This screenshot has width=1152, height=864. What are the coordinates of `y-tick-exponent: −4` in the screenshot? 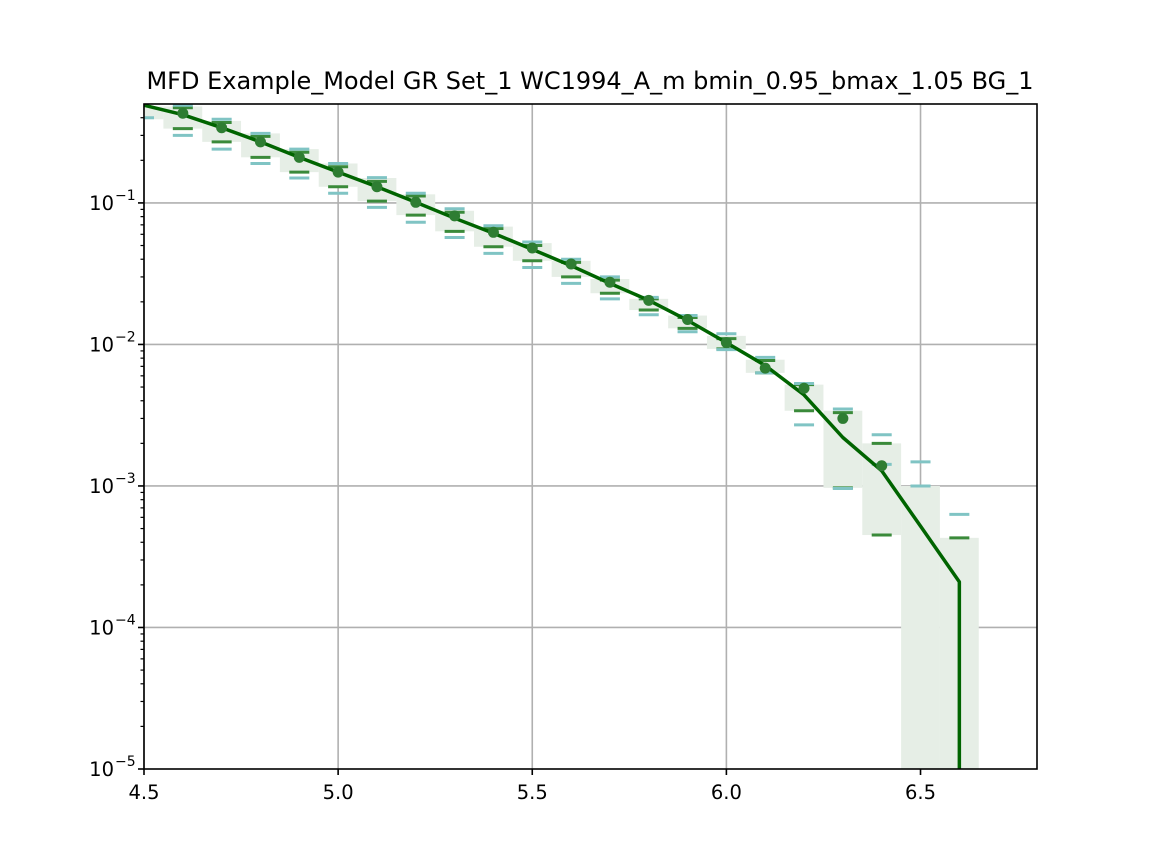 It's located at (125, 620).